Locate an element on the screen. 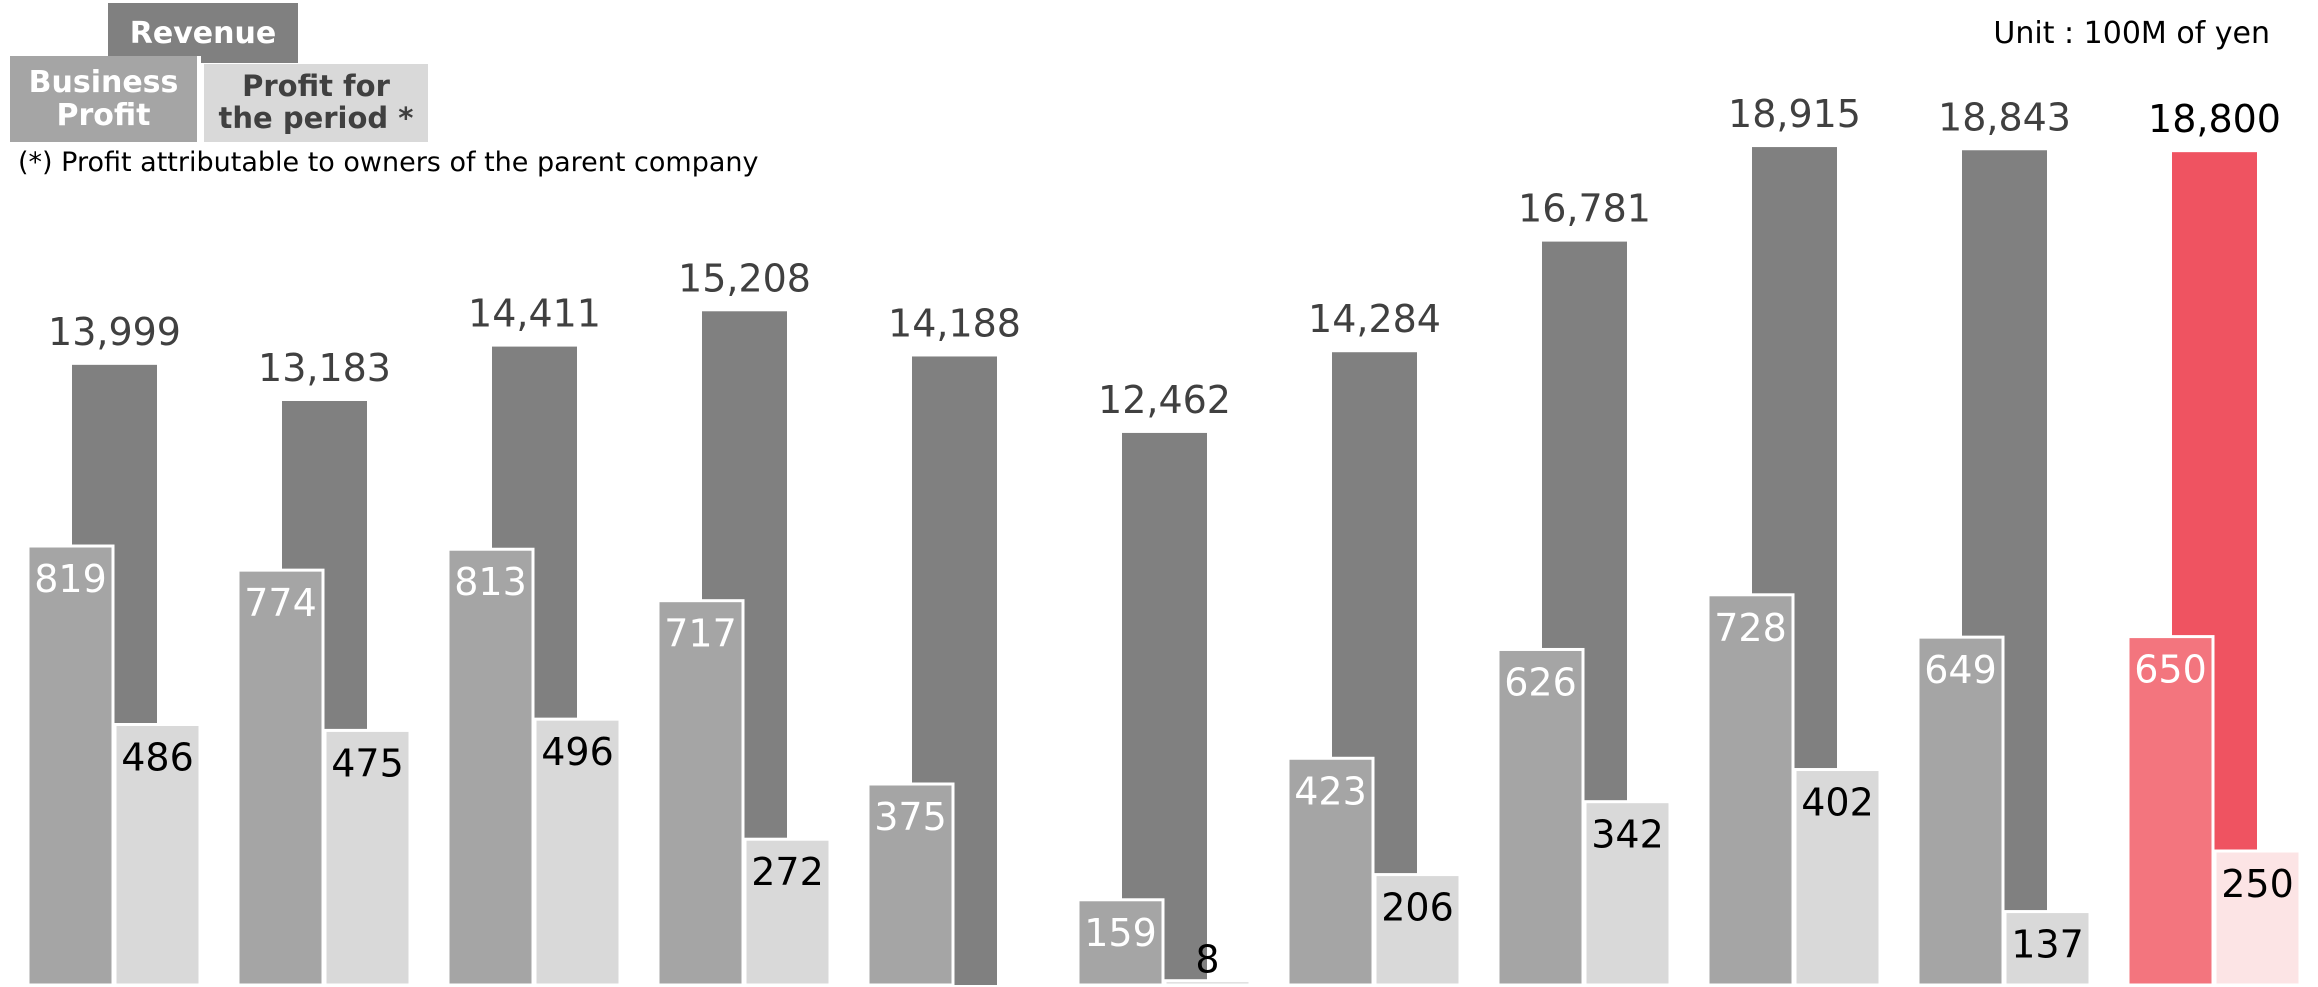 The width and height of the screenshot is (2318, 987). legend-revenue-label: Revenue is located at coordinates (203, 33).